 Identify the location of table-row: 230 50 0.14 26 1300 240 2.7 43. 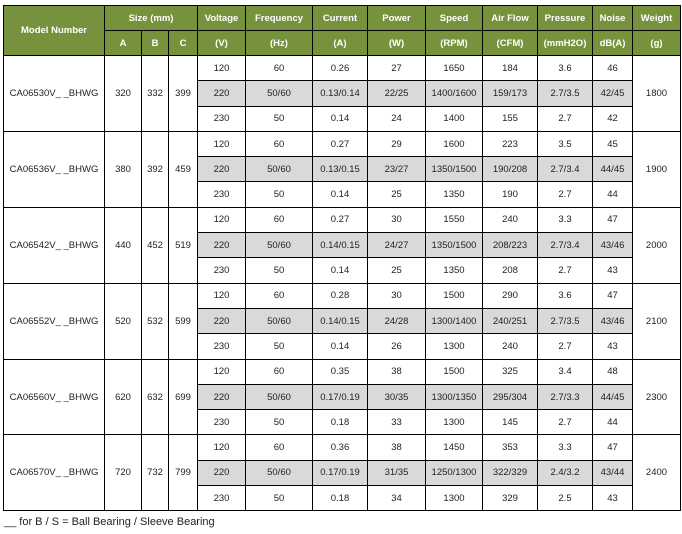
(342, 346).